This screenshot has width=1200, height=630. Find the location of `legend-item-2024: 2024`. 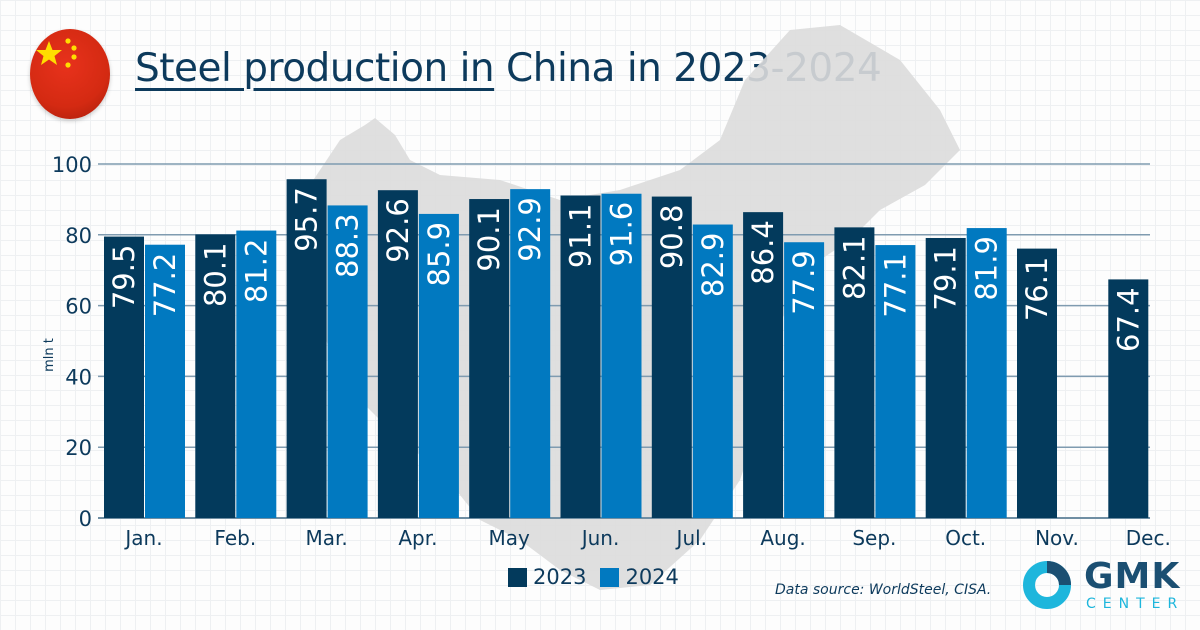

legend-item-2024: 2024 is located at coordinates (639, 577).